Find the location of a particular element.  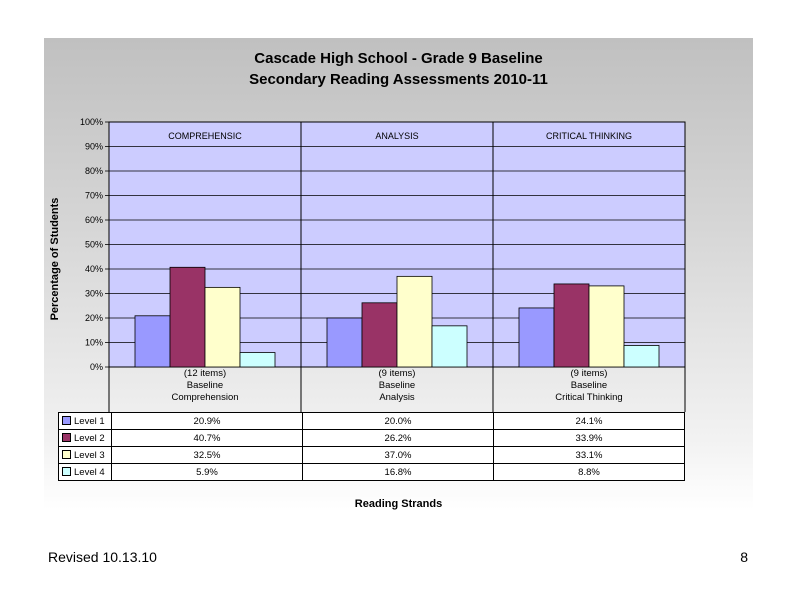

y-tick-label: 10% is located at coordinates (94, 343).